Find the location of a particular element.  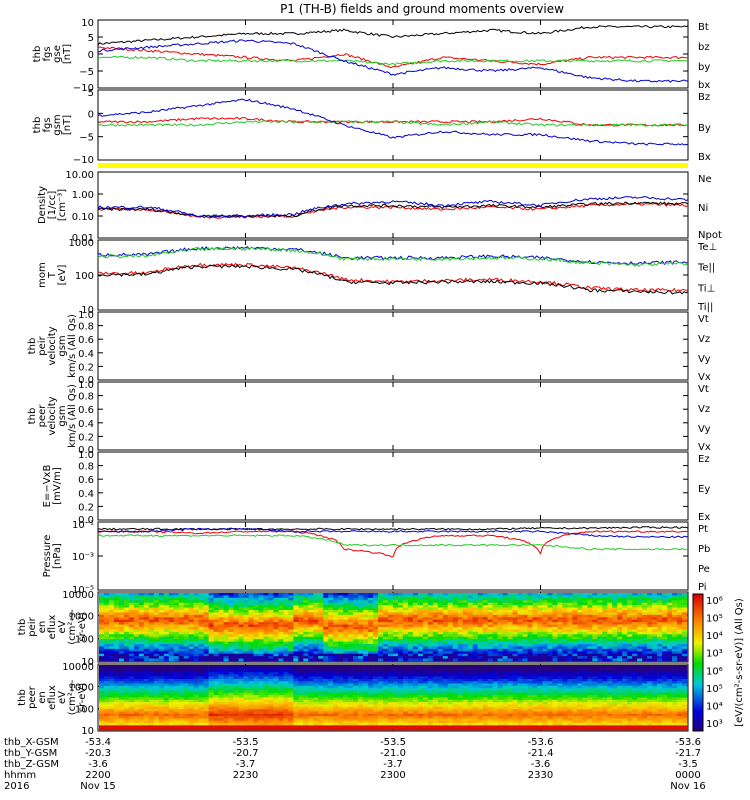

y-axis-label: (cm²-s- is located at coordinates (72, 697).